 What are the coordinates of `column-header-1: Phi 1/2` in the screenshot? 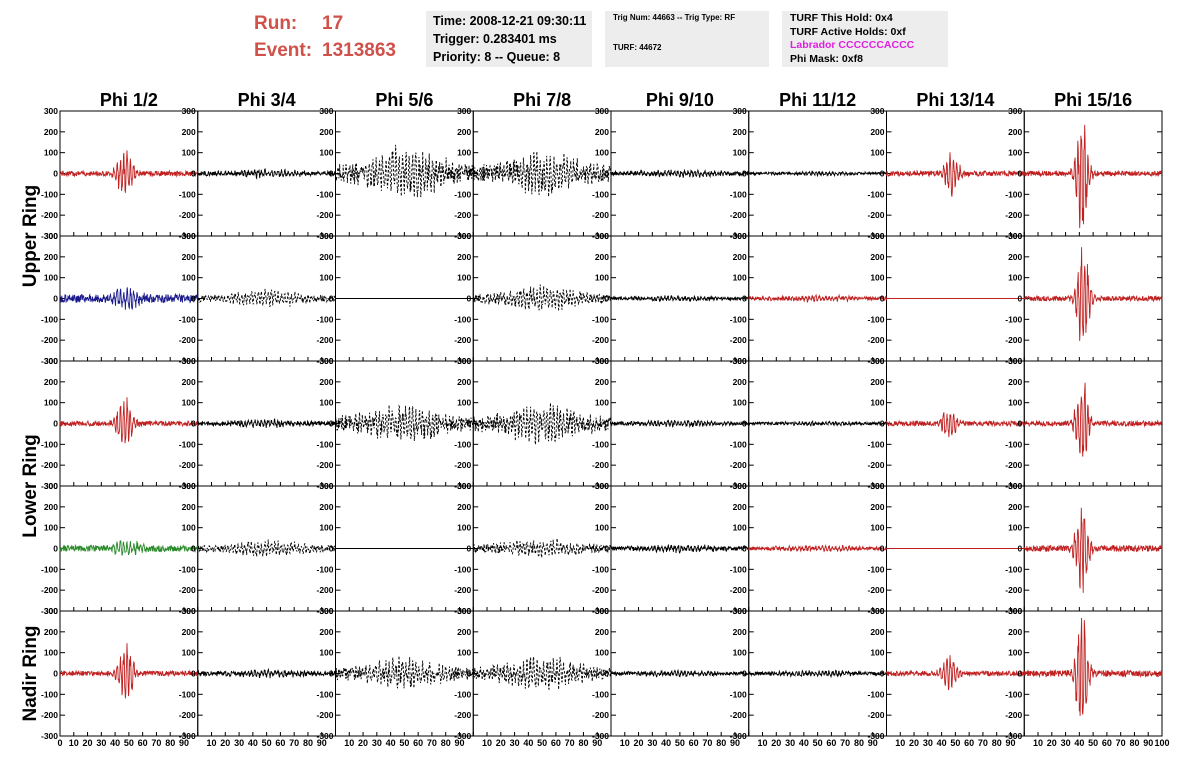 It's located at (129, 100).